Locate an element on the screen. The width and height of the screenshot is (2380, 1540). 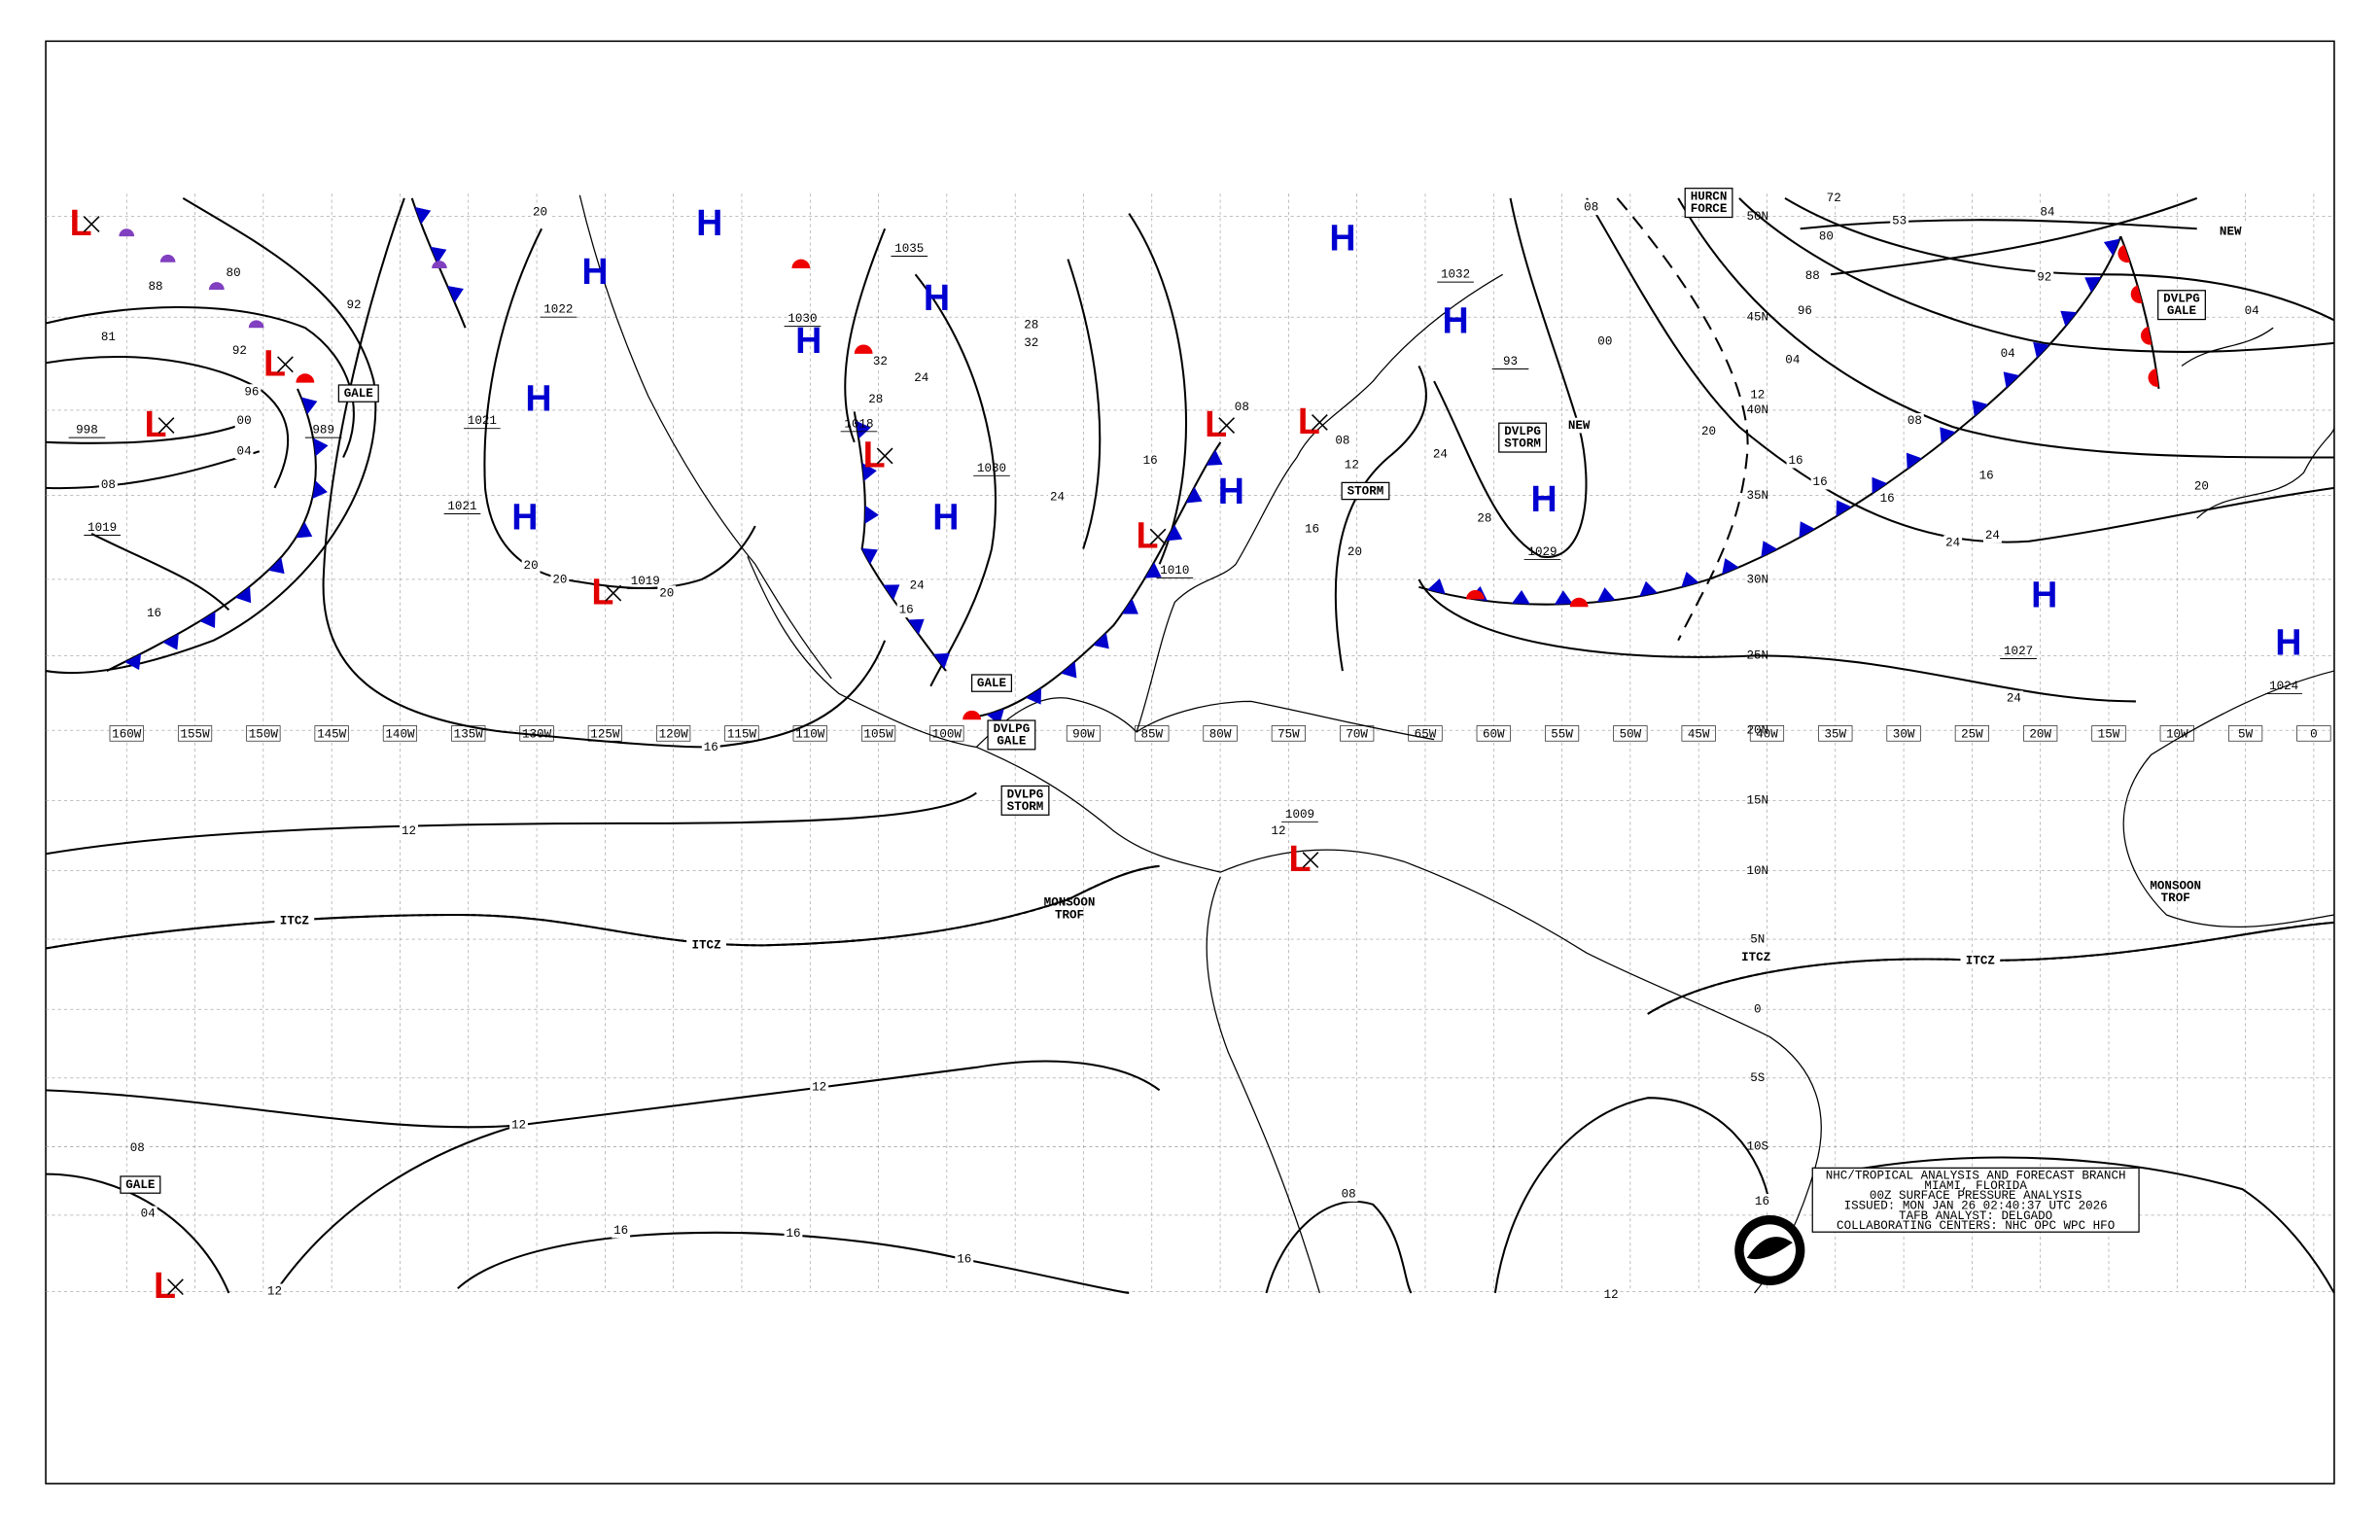
feature-label: DVLPG is located at coordinates (2181, 299).